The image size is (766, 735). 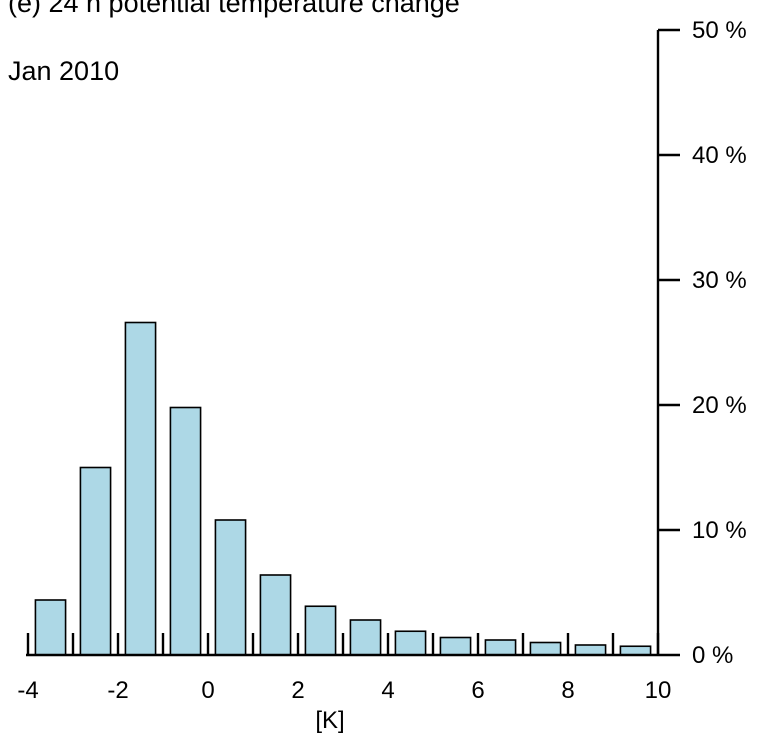 I want to click on y-tick-label-0: 0 %, so click(x=712, y=655).